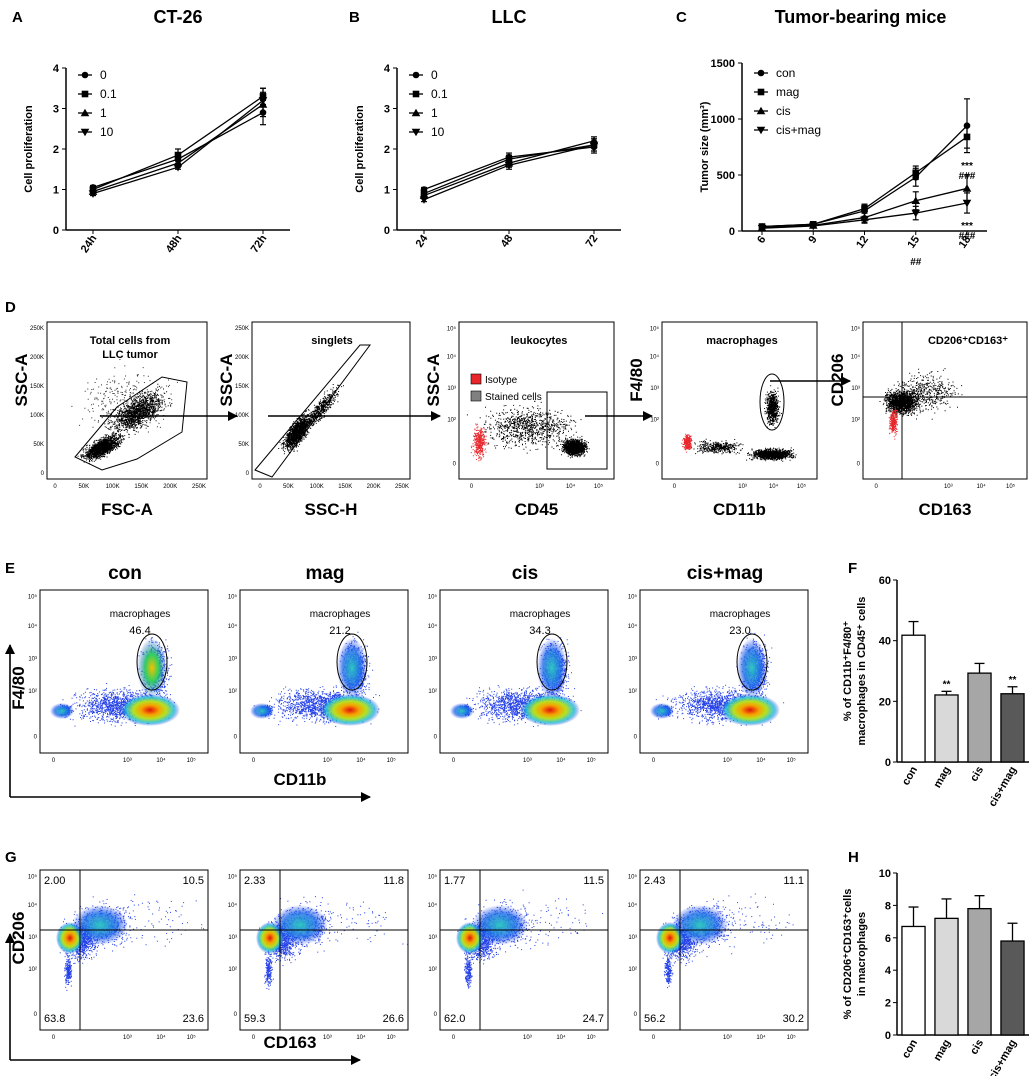 This screenshot has width=1032, height=1076. I want to click on y-tick-label: 150K, so click(37, 387).